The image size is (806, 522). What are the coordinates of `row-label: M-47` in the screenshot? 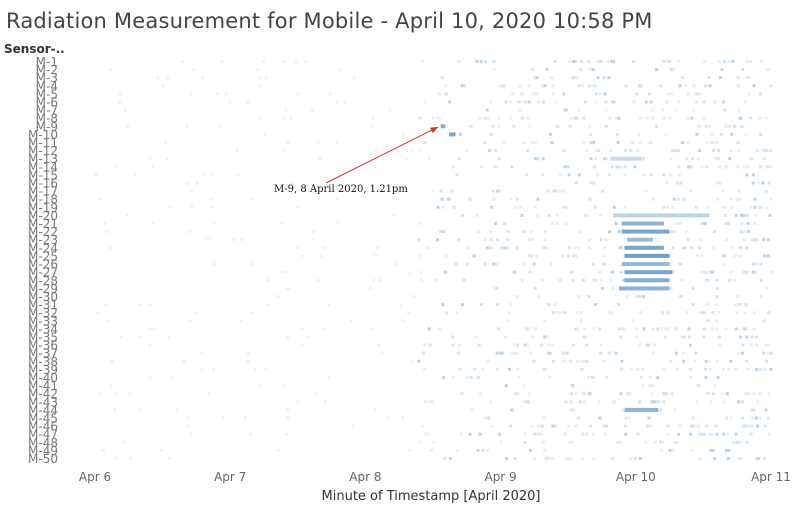 It's located at (43, 435).